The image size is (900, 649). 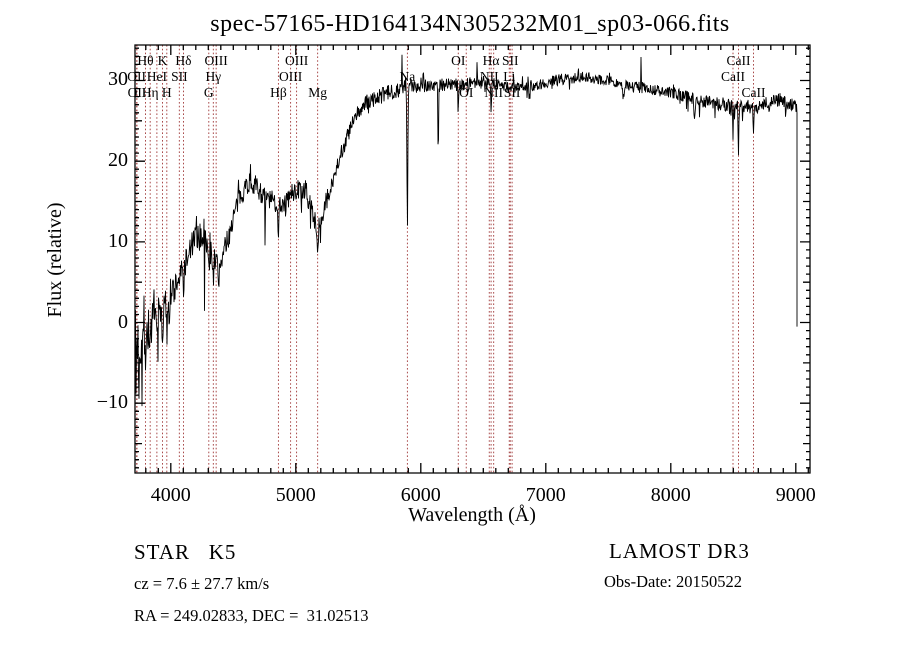 What do you see at coordinates (251, 615) in the screenshot?
I see `ra-dec-value: RA = 249.02833, DEC = 31.02513` at bounding box center [251, 615].